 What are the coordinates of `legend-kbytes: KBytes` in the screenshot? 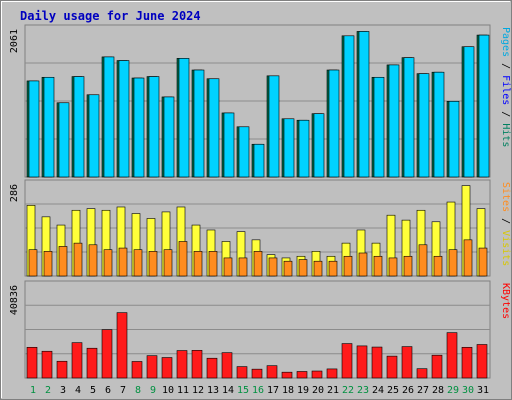 It's located at (505, 301).